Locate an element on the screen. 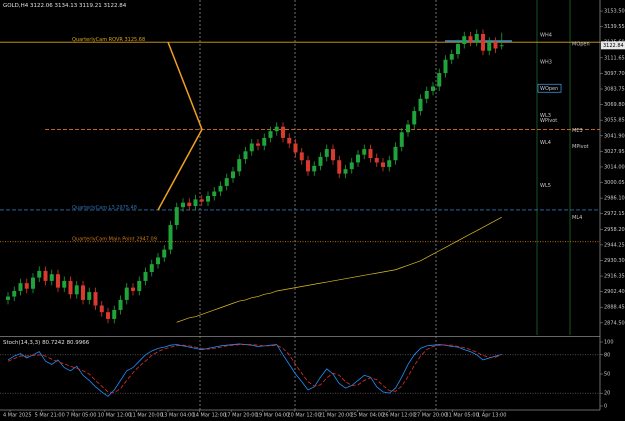 The width and height of the screenshot is (625, 421). label-box is located at coordinates (549, 88).